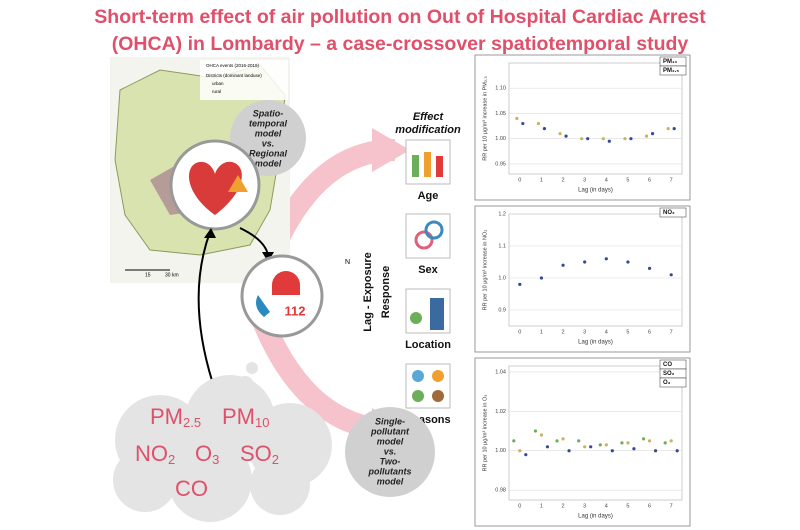  Describe the element at coordinates (669, 374) in the screenshot. I see `legend-label: SO₂` at that location.